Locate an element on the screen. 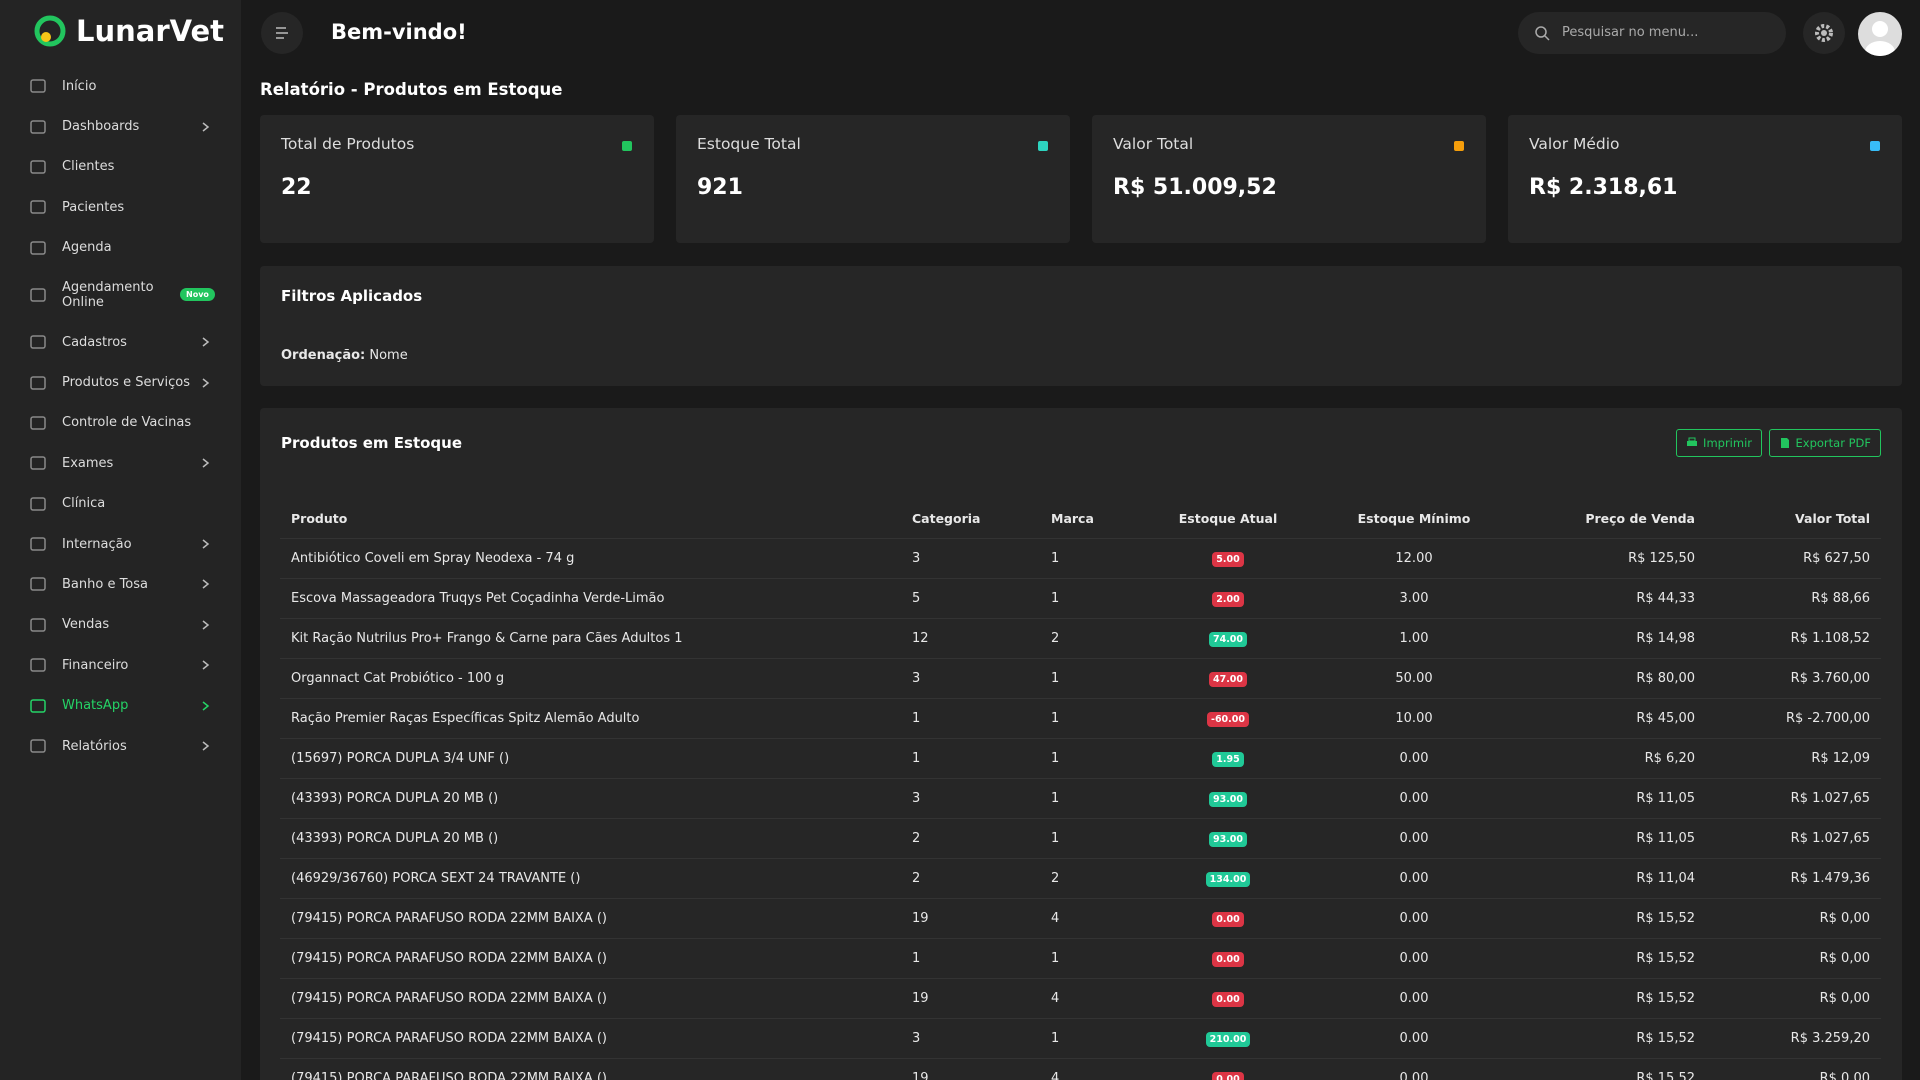 The image size is (1920, 1080). table-title: Produtos em Estoque is located at coordinates (372, 443).